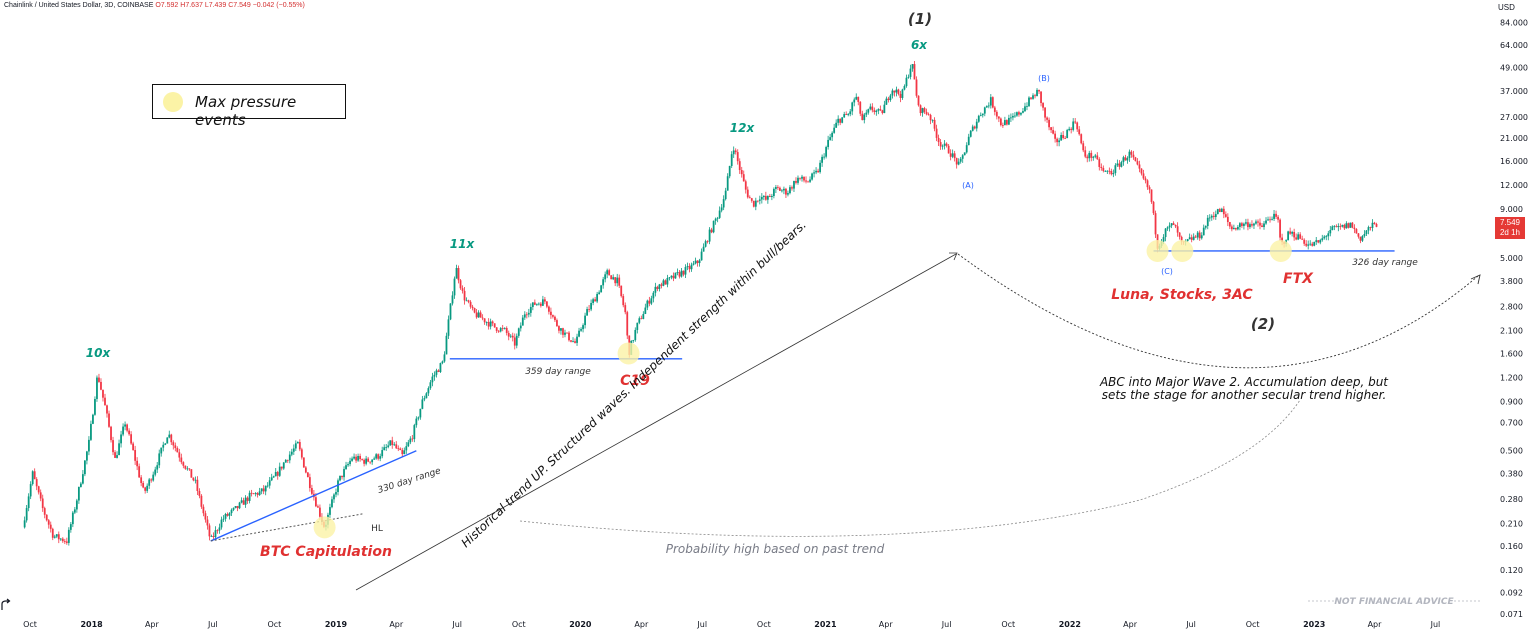 The height and width of the screenshot is (634, 1536). I want to click on share-icon, so click(6, 605).